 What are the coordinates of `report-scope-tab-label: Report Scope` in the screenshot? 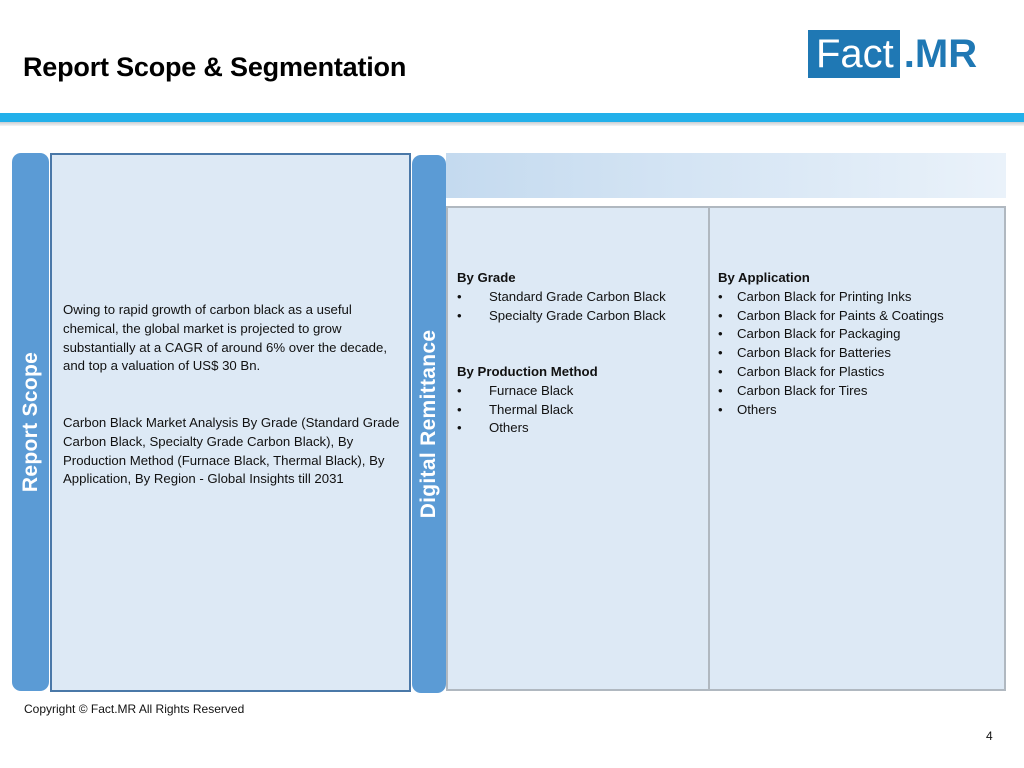 It's located at (30, 422).